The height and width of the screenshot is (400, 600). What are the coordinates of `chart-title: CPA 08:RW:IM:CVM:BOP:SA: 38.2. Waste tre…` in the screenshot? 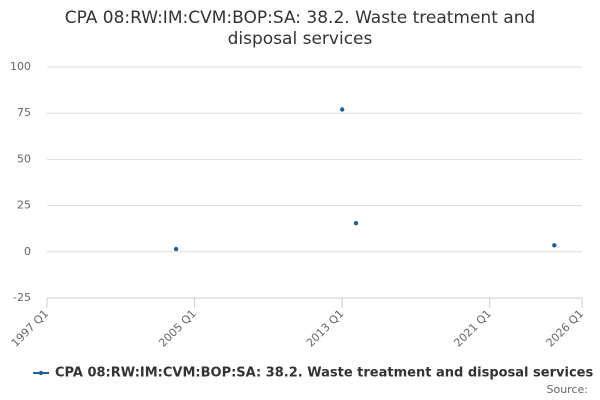 It's located at (300, 18).